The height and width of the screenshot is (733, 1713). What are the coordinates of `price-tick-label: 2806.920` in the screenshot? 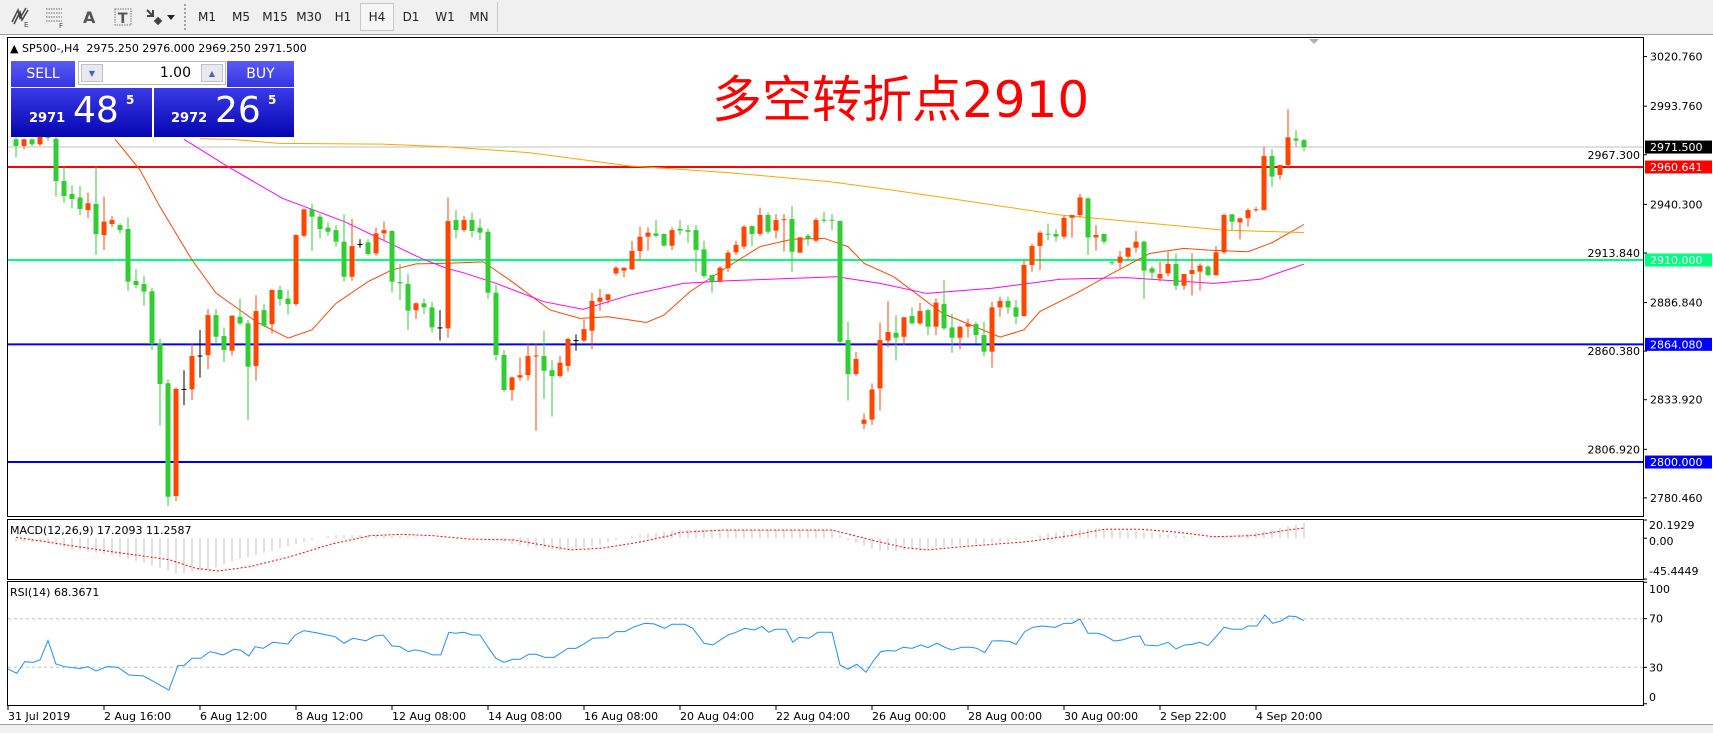 It's located at (1614, 449).